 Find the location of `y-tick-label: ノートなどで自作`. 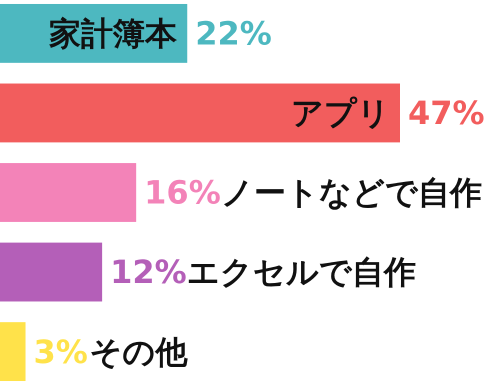

y-tick-label: ノートなどで自作 is located at coordinates (351, 193).